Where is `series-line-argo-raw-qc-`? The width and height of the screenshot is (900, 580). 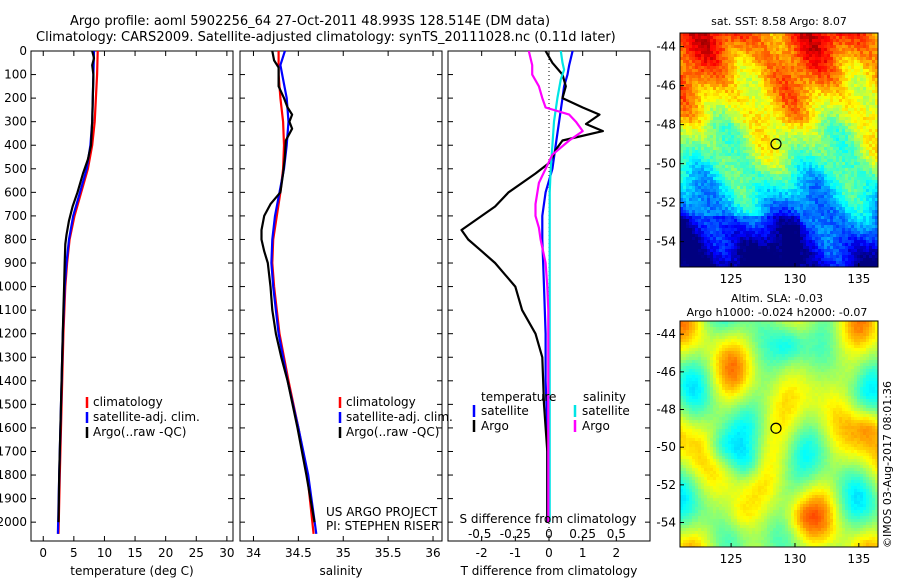
series-line-argo-raw-qc- is located at coordinates (76, 287).